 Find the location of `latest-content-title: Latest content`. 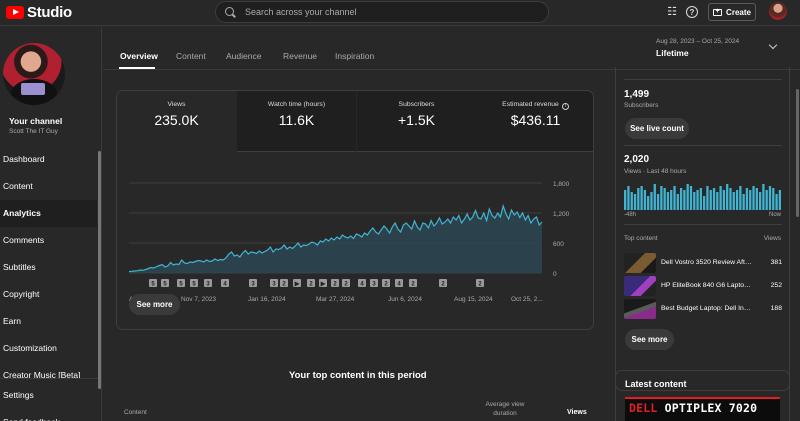

latest-content-title: Latest content is located at coordinates (656, 384).